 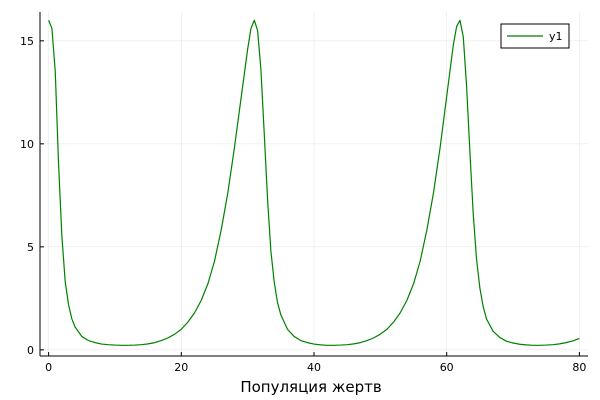 What do you see at coordinates (314, 367) in the screenshot?
I see `x-tick-label: 40` at bounding box center [314, 367].